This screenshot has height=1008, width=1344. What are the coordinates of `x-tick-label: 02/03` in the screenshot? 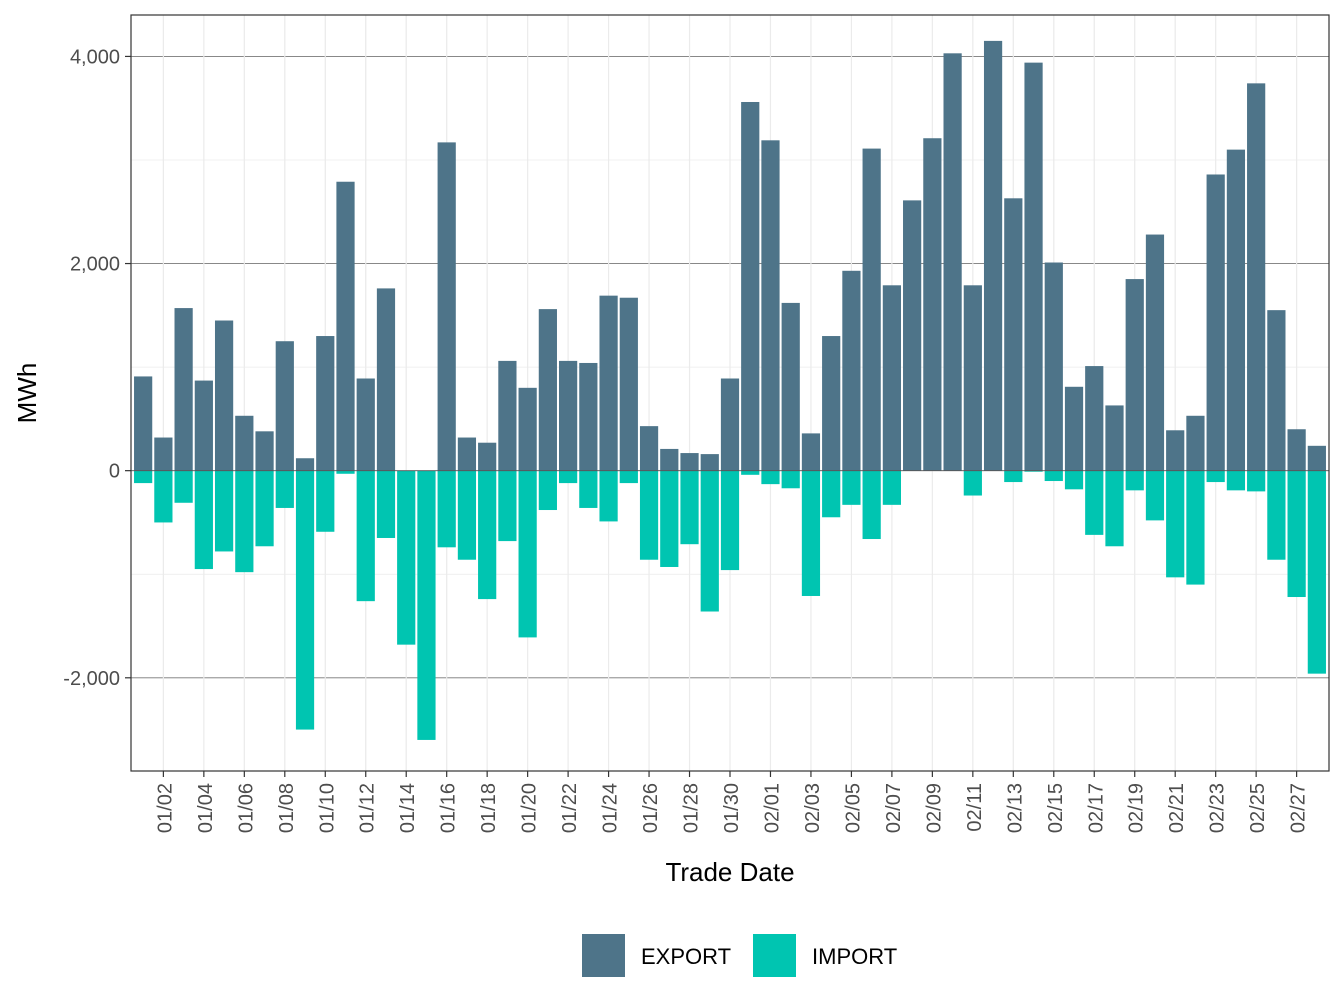 It's located at (813, 808).